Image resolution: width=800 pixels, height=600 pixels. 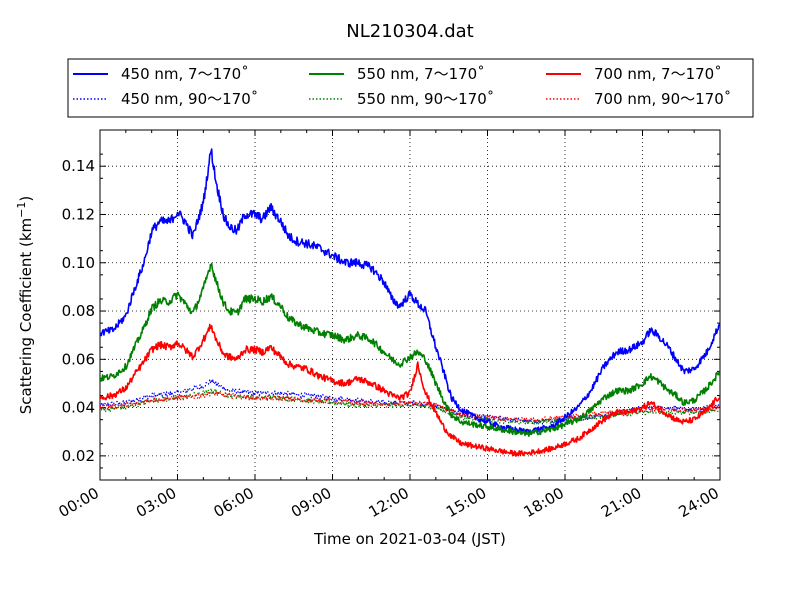 What do you see at coordinates (425, 99) in the screenshot?
I see `legend-label-4: 550 nm, 90～170˚` at bounding box center [425, 99].